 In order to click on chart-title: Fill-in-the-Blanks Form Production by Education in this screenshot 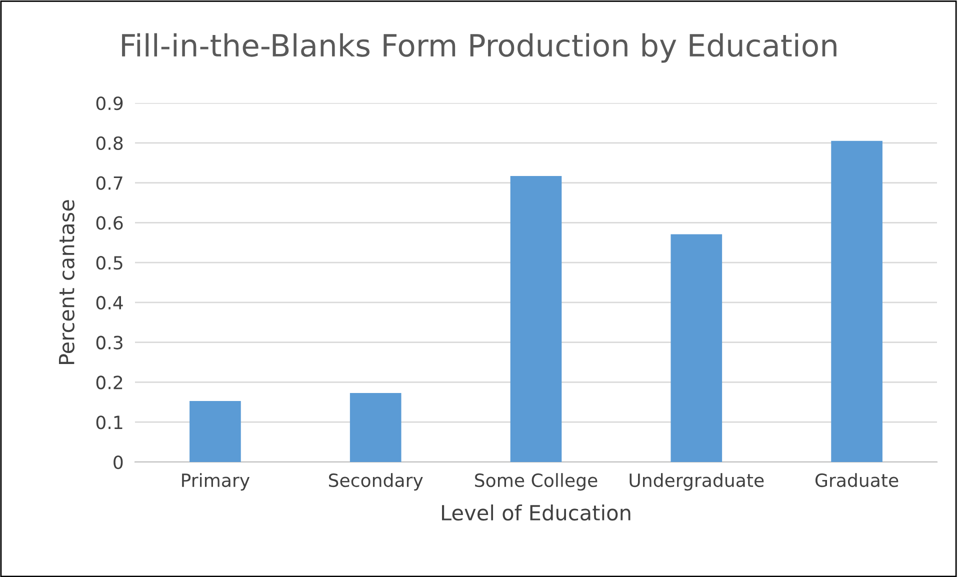, I will do `click(479, 48)`.